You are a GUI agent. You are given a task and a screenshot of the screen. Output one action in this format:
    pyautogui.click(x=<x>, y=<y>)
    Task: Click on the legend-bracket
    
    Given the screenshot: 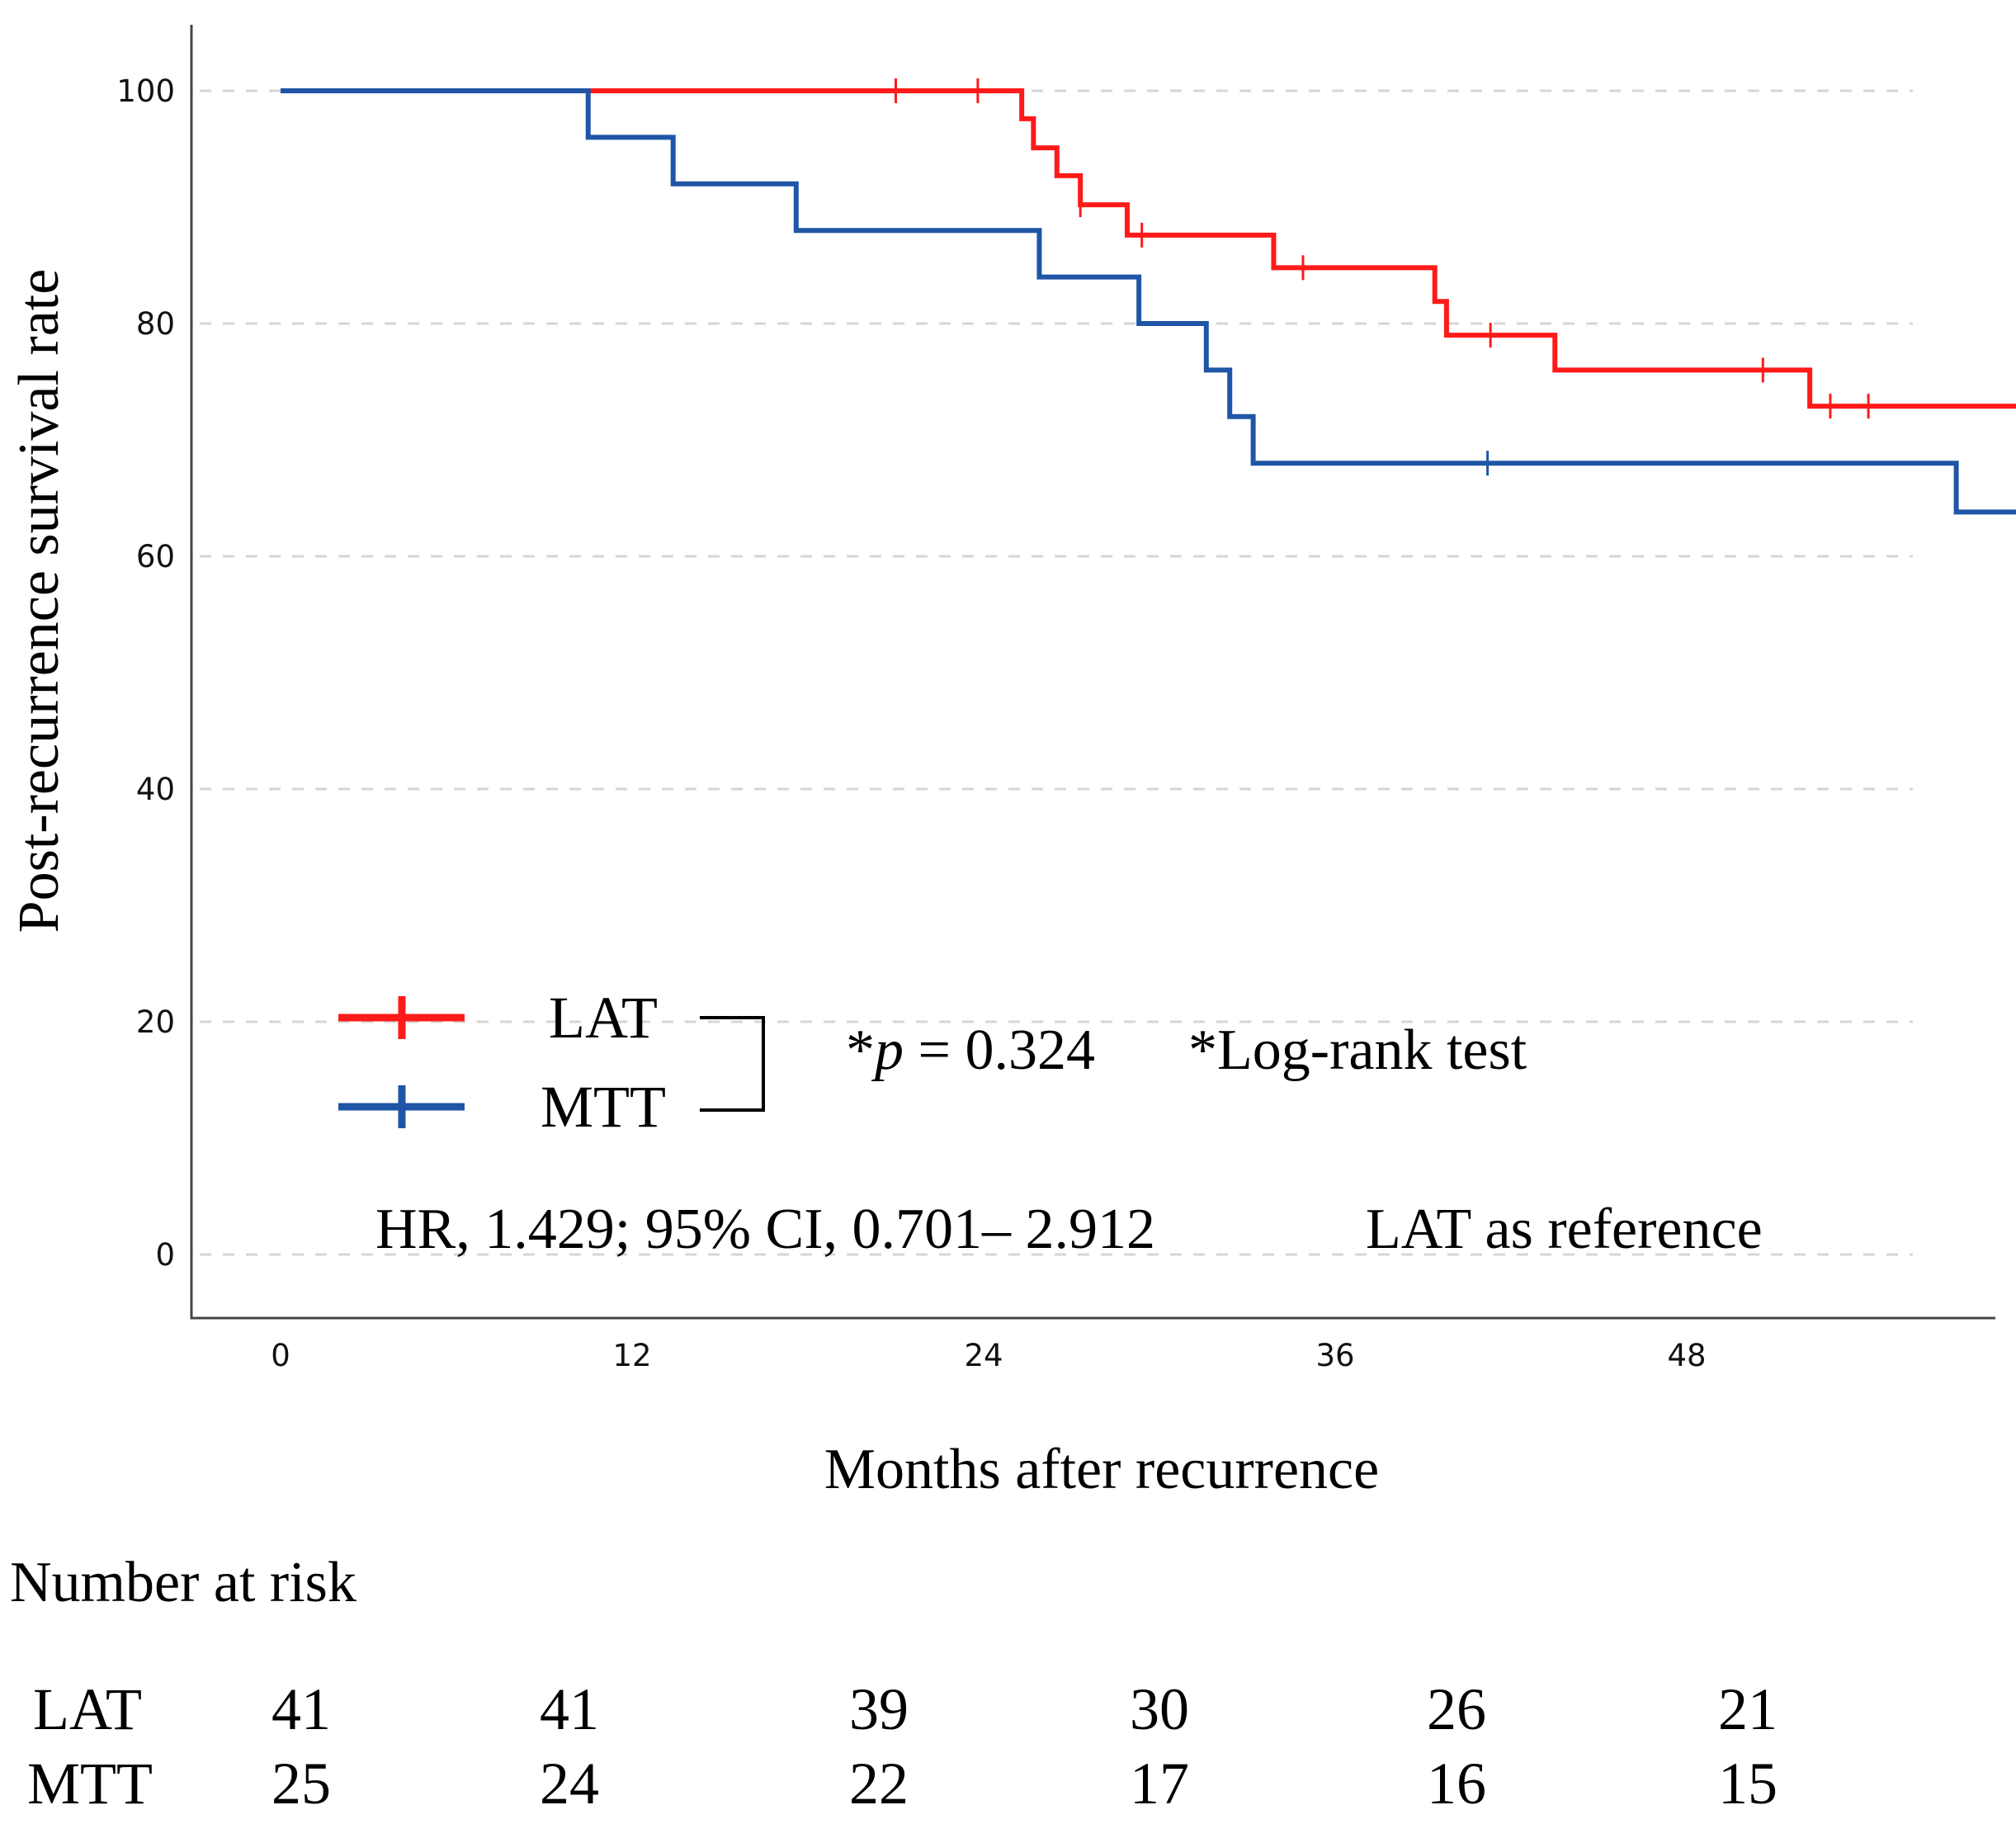 What is the action you would take?
    pyautogui.click(x=732, y=1064)
    